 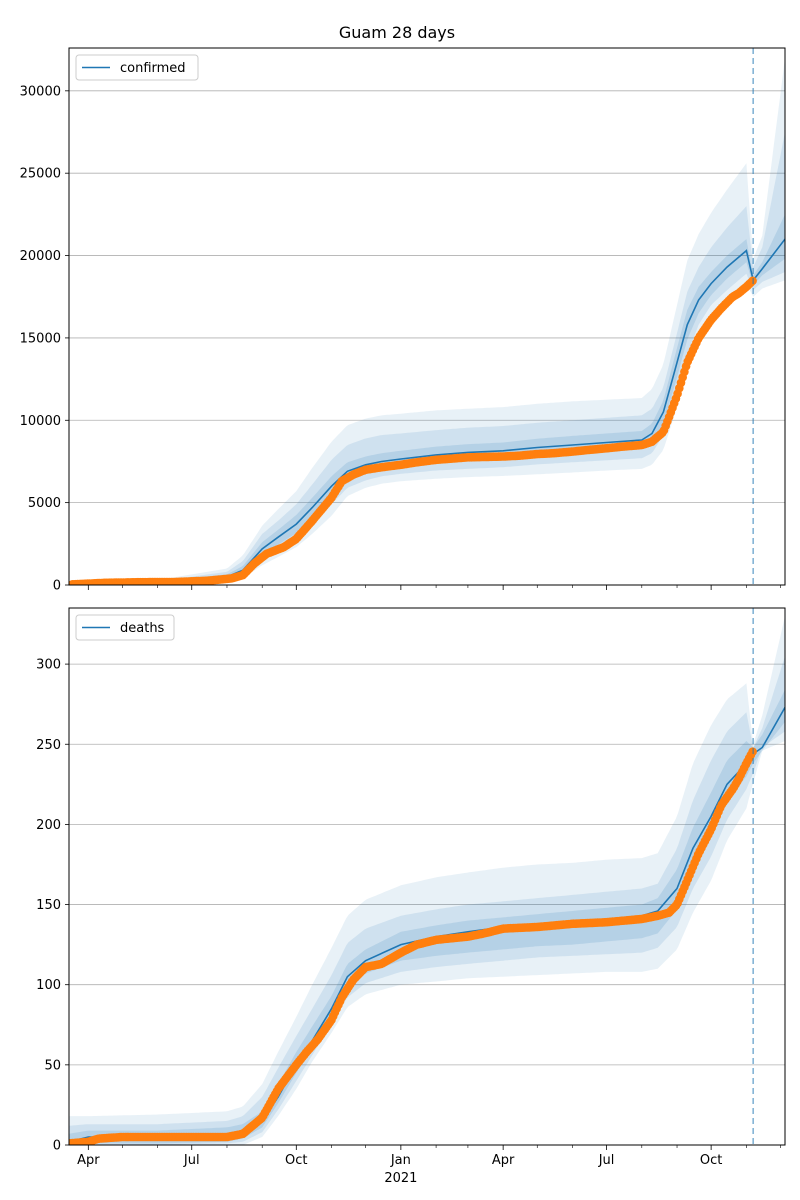 What do you see at coordinates (48, 745) in the screenshot?
I see `y-tick-label: 250` at bounding box center [48, 745].